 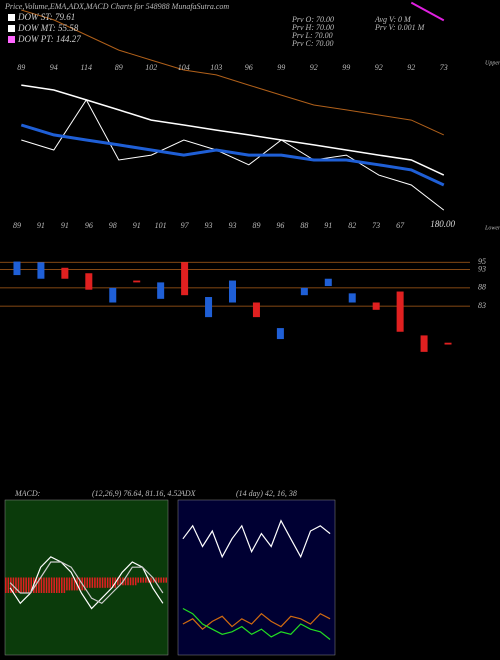 I want to click on panel-background, so click(x=256, y=577).